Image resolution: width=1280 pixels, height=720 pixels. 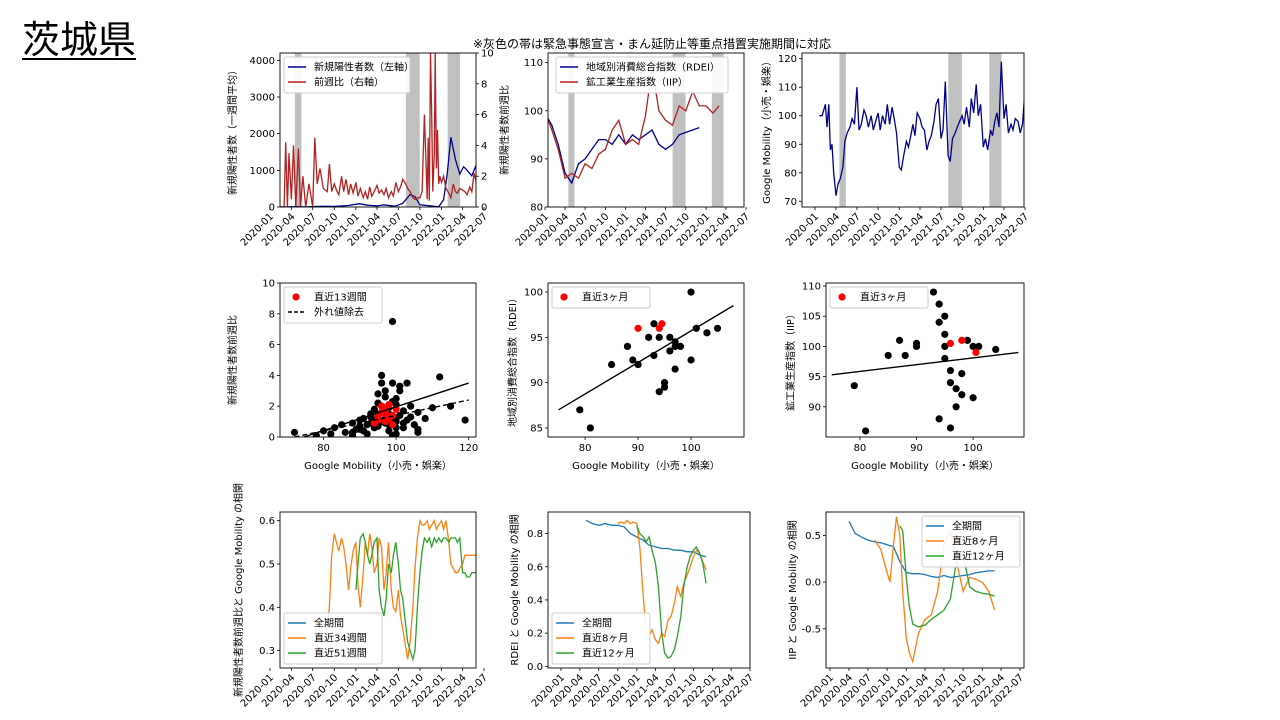 What do you see at coordinates (262, 171) in the screenshot?
I see `y-tick-label: 1000` at bounding box center [262, 171].